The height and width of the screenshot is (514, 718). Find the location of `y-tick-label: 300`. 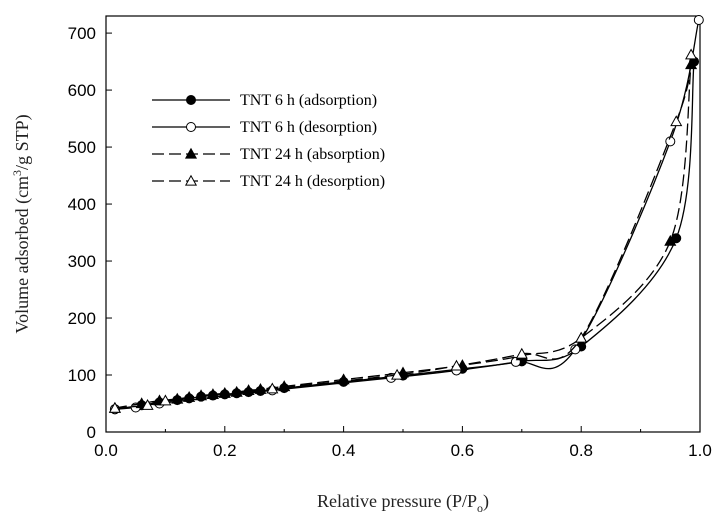

y-tick-label: 300 is located at coordinates (82, 261).